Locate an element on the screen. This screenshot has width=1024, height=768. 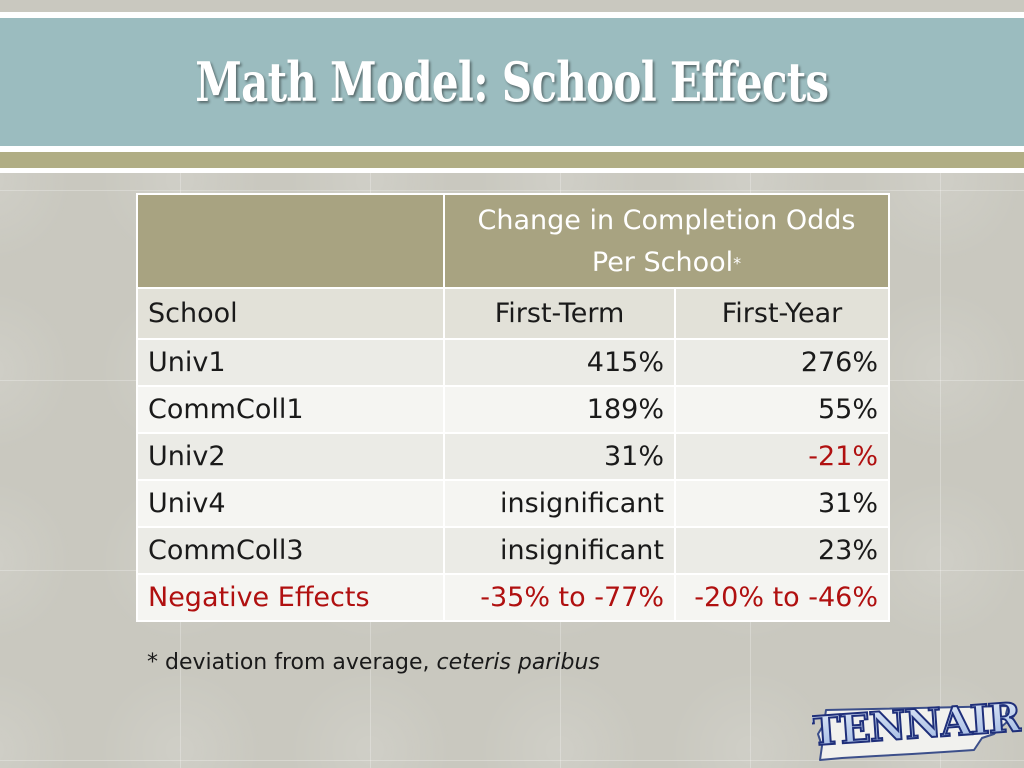
divider-white-upper is located at coordinates (512, 149).